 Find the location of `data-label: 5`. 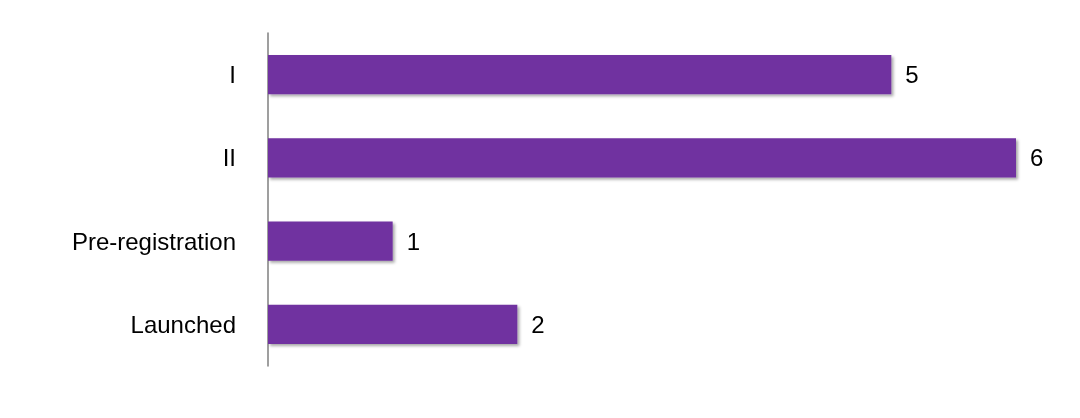

data-label: 5 is located at coordinates (912, 75).